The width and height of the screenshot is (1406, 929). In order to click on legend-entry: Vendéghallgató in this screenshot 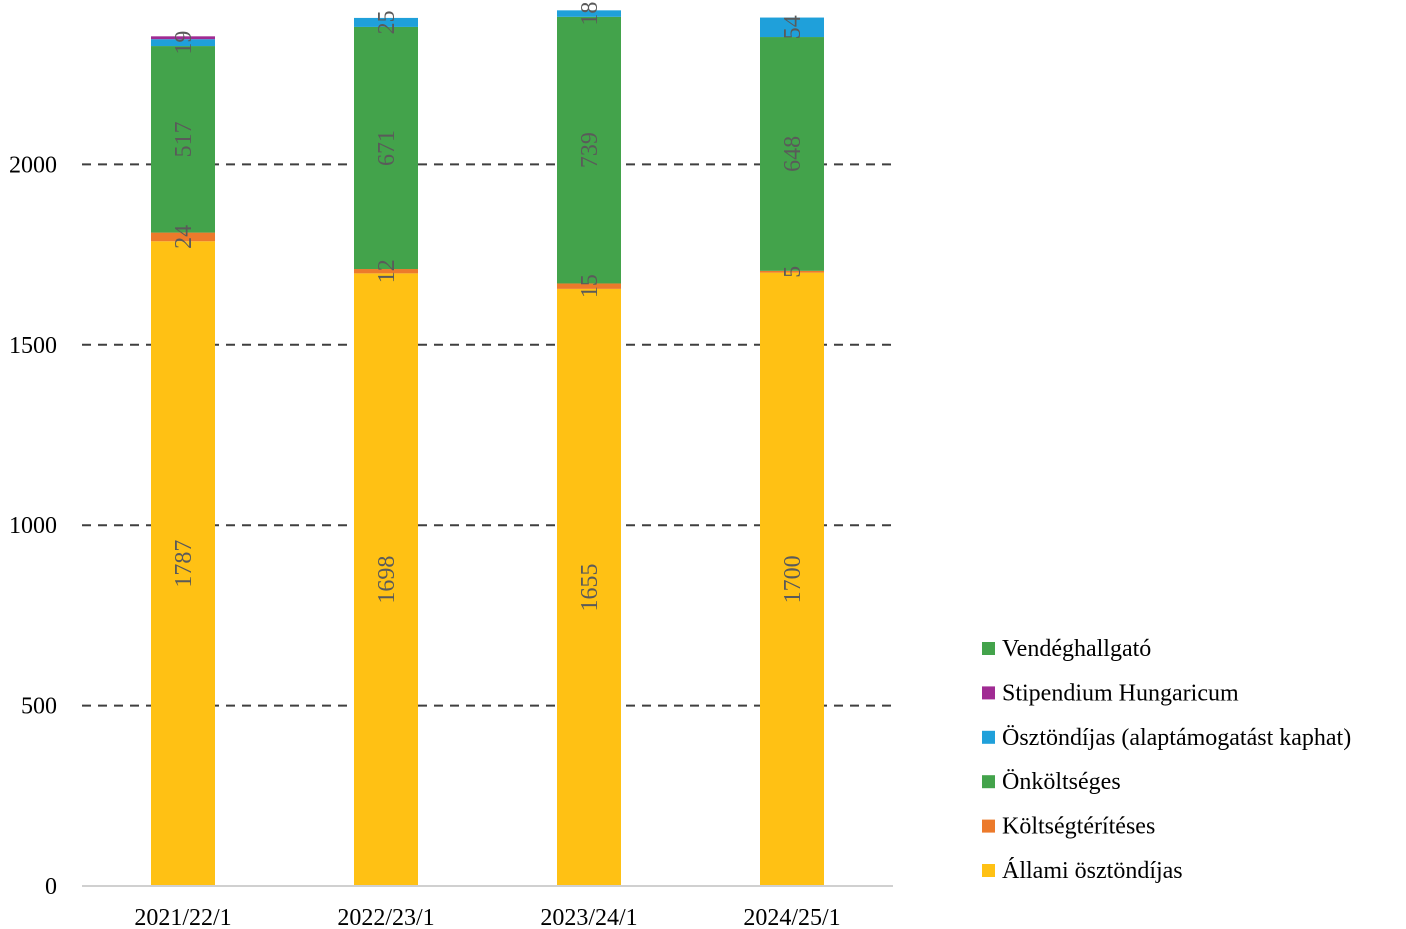, I will do `click(1076, 649)`.